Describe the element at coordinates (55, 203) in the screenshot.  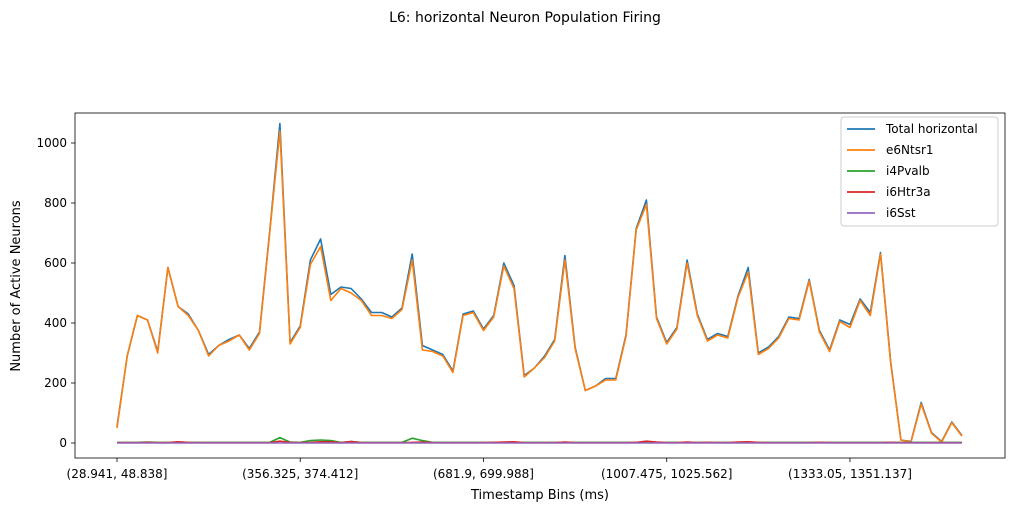
I see `y-tick-label: 800` at that location.